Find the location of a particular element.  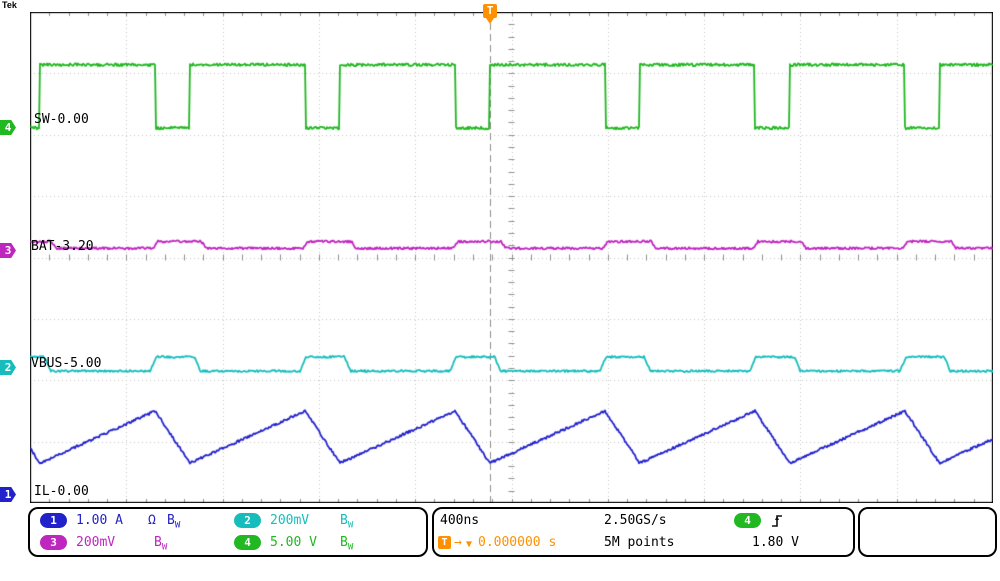

trace-label-bat: BAT-3.20 is located at coordinates (62, 246).